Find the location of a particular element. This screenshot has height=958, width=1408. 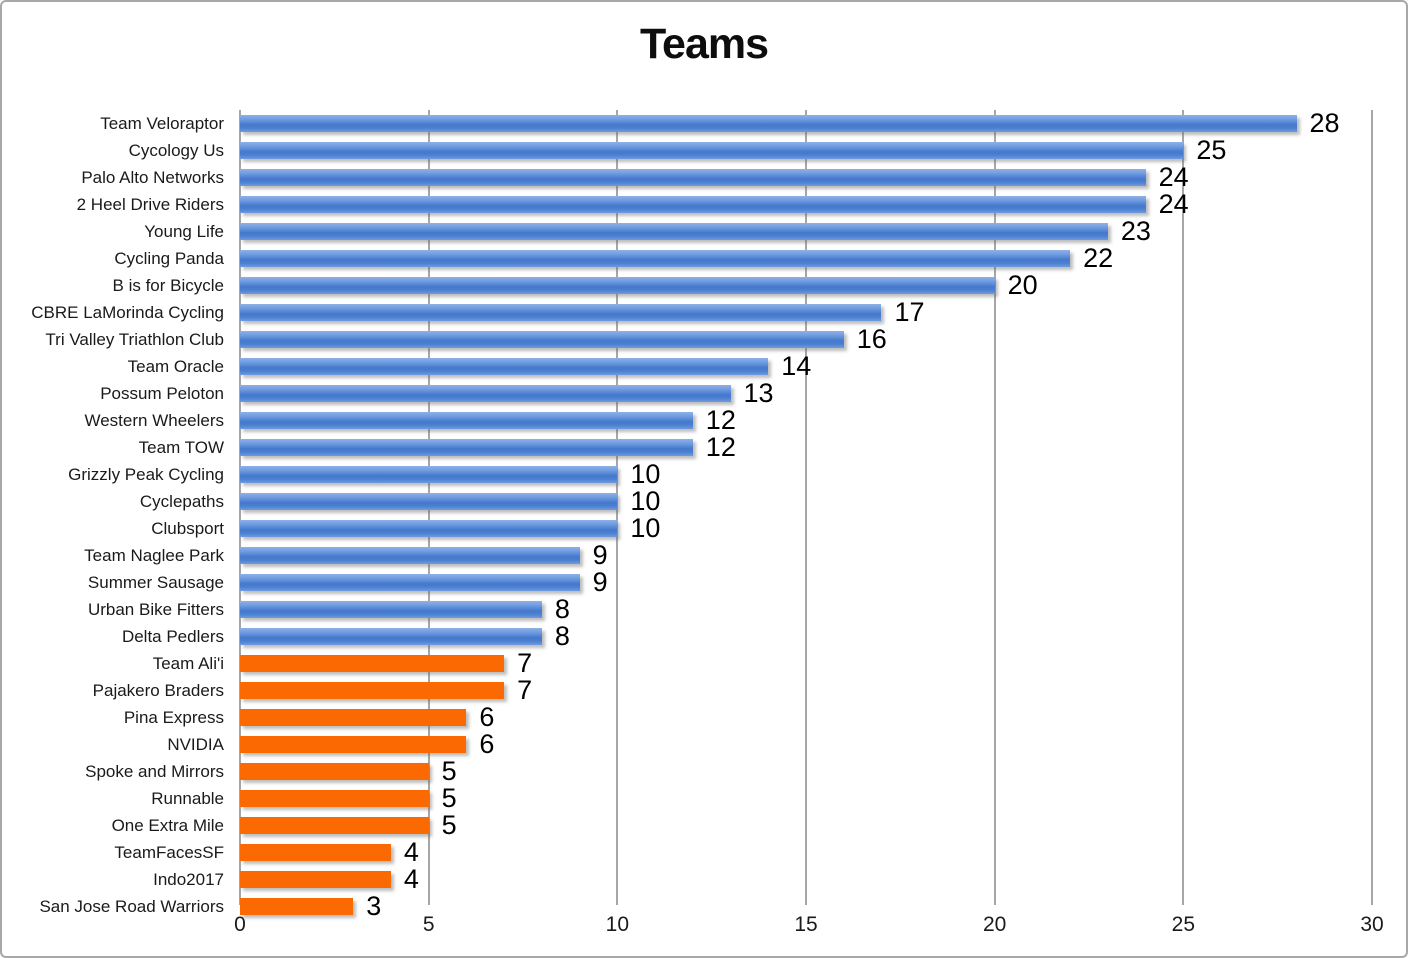

category-label: Urban Bike Fitters is located at coordinates (155, 609).